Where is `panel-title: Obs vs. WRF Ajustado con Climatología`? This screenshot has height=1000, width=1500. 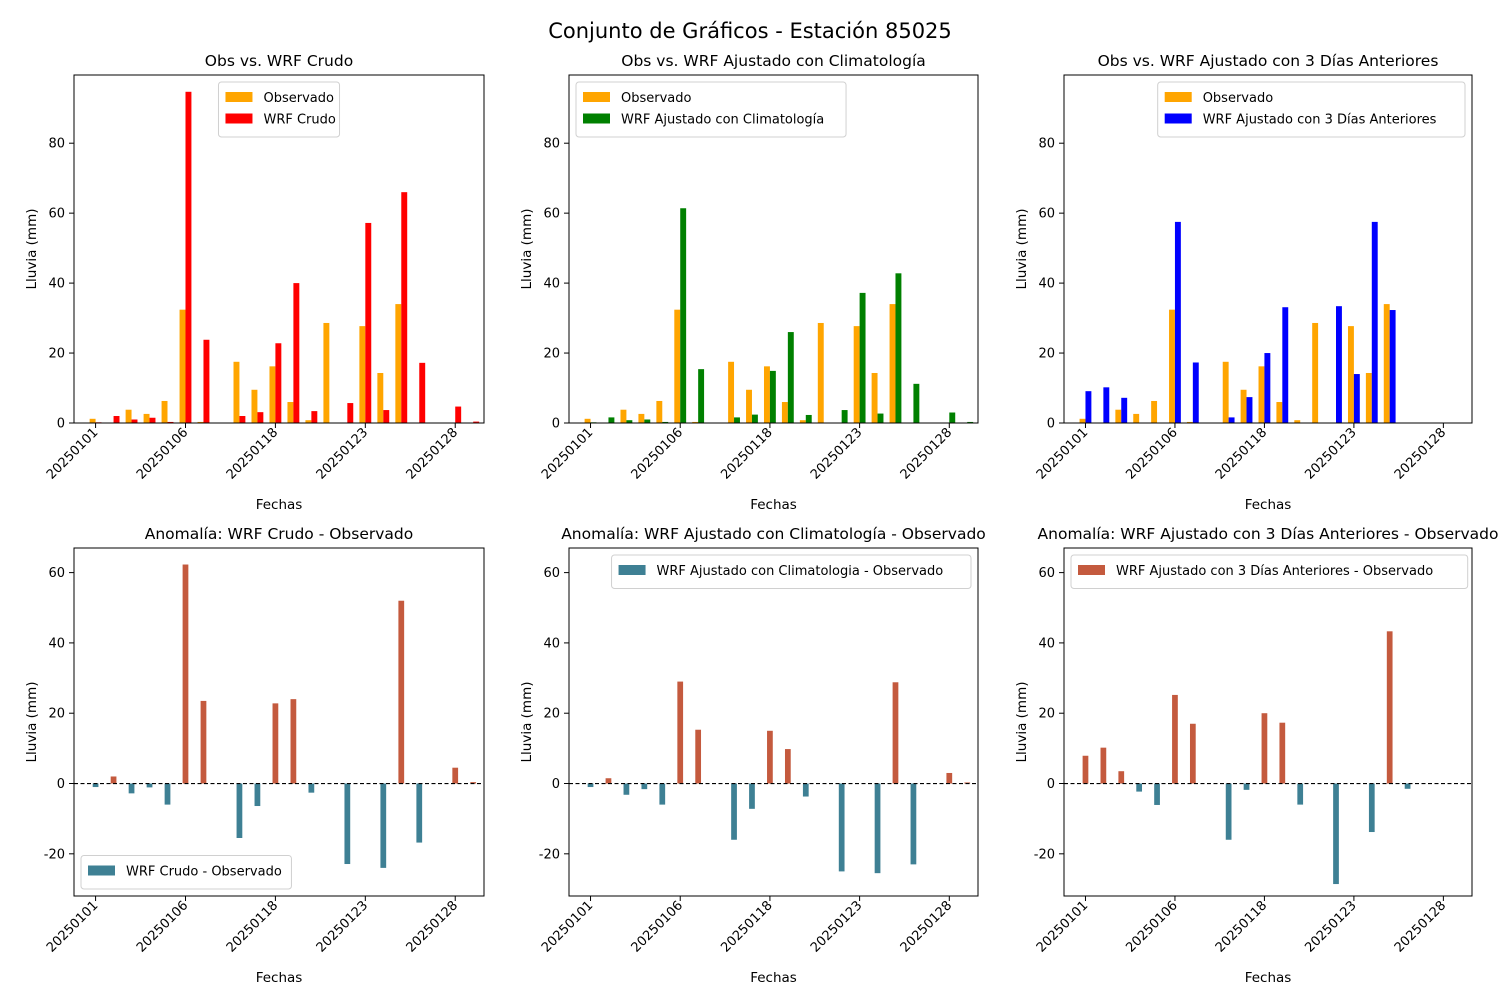 panel-title: Obs vs. WRF Ajustado con Climatología is located at coordinates (773, 61).